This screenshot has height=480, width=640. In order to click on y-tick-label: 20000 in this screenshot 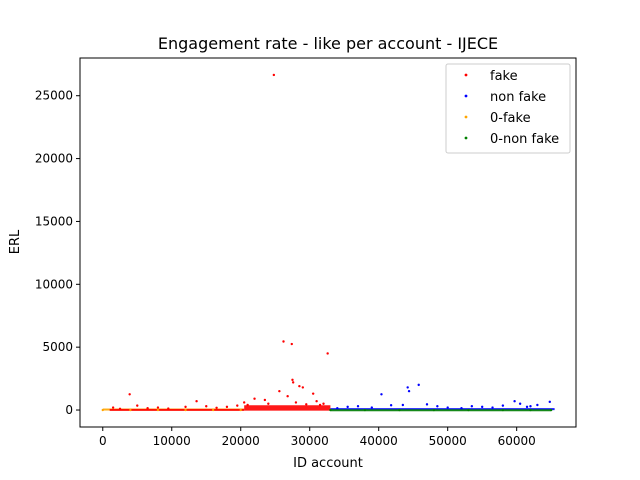, I will do `click(54, 159)`.